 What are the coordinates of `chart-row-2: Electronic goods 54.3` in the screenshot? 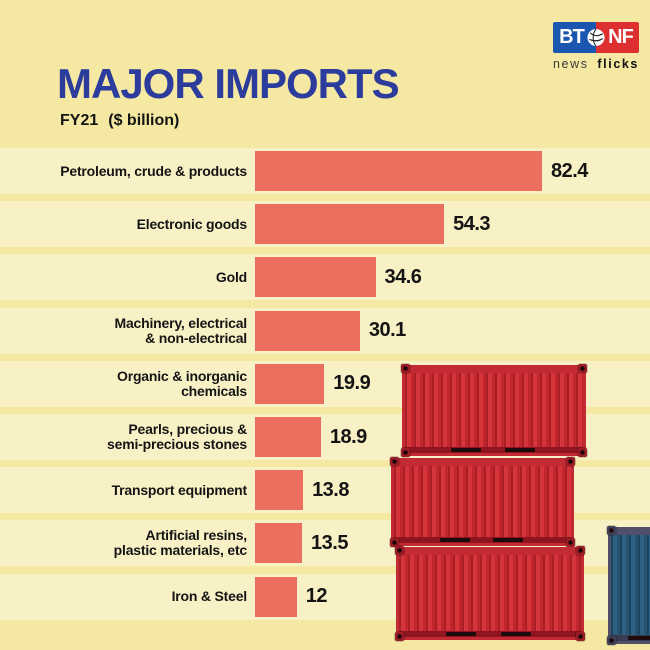 It's located at (325, 224).